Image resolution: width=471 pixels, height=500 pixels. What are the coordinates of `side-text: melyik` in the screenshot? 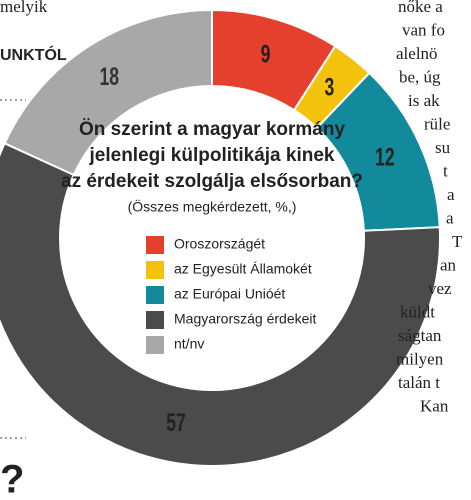 It's located at (24, 8).